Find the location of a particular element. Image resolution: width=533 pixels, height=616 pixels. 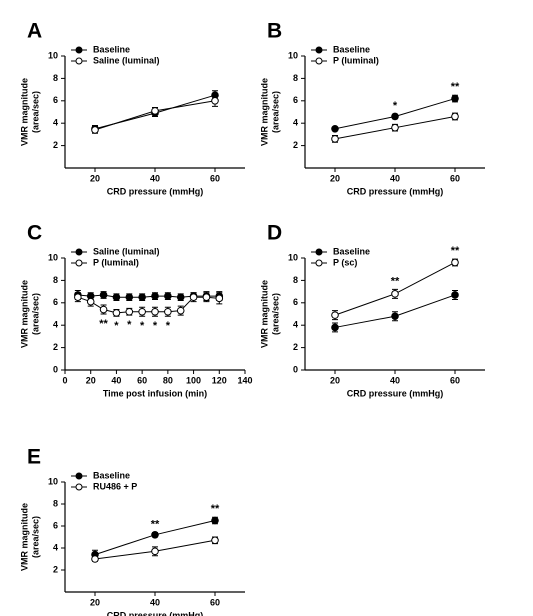

legend-label: P (luminal) is located at coordinates (116, 262).